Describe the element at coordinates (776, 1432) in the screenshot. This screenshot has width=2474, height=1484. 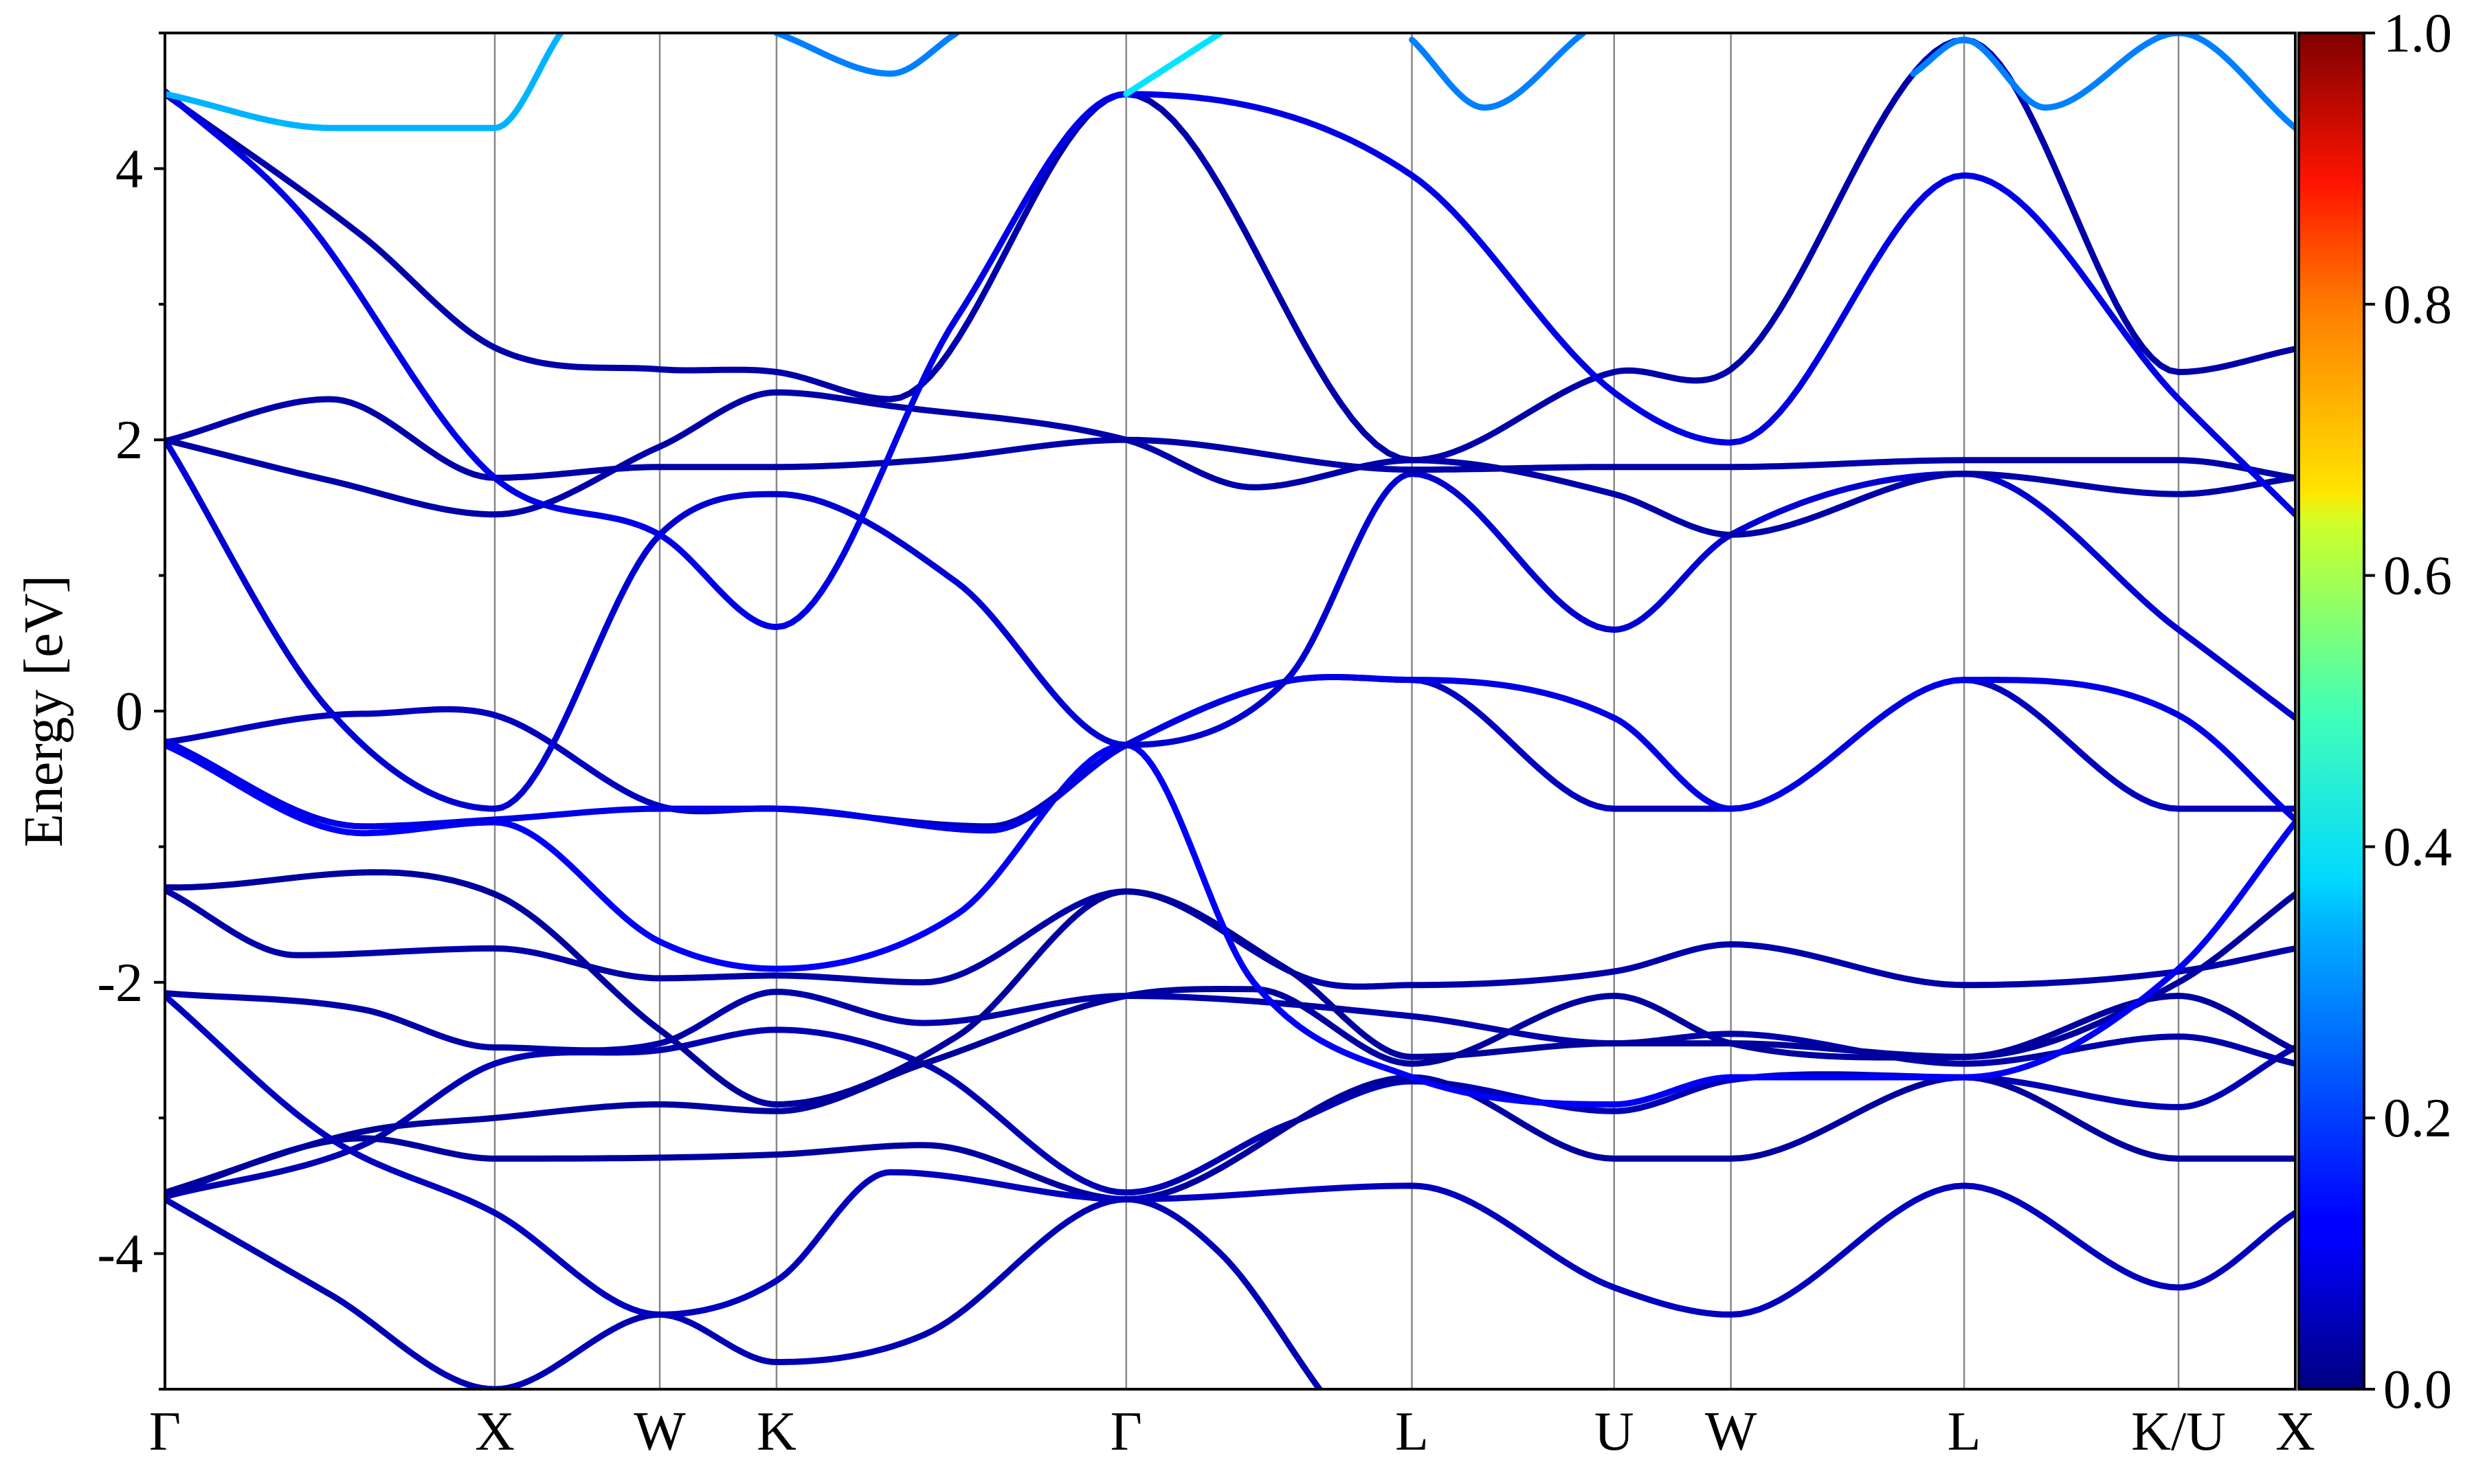
I see `x-tick-label: K` at that location.